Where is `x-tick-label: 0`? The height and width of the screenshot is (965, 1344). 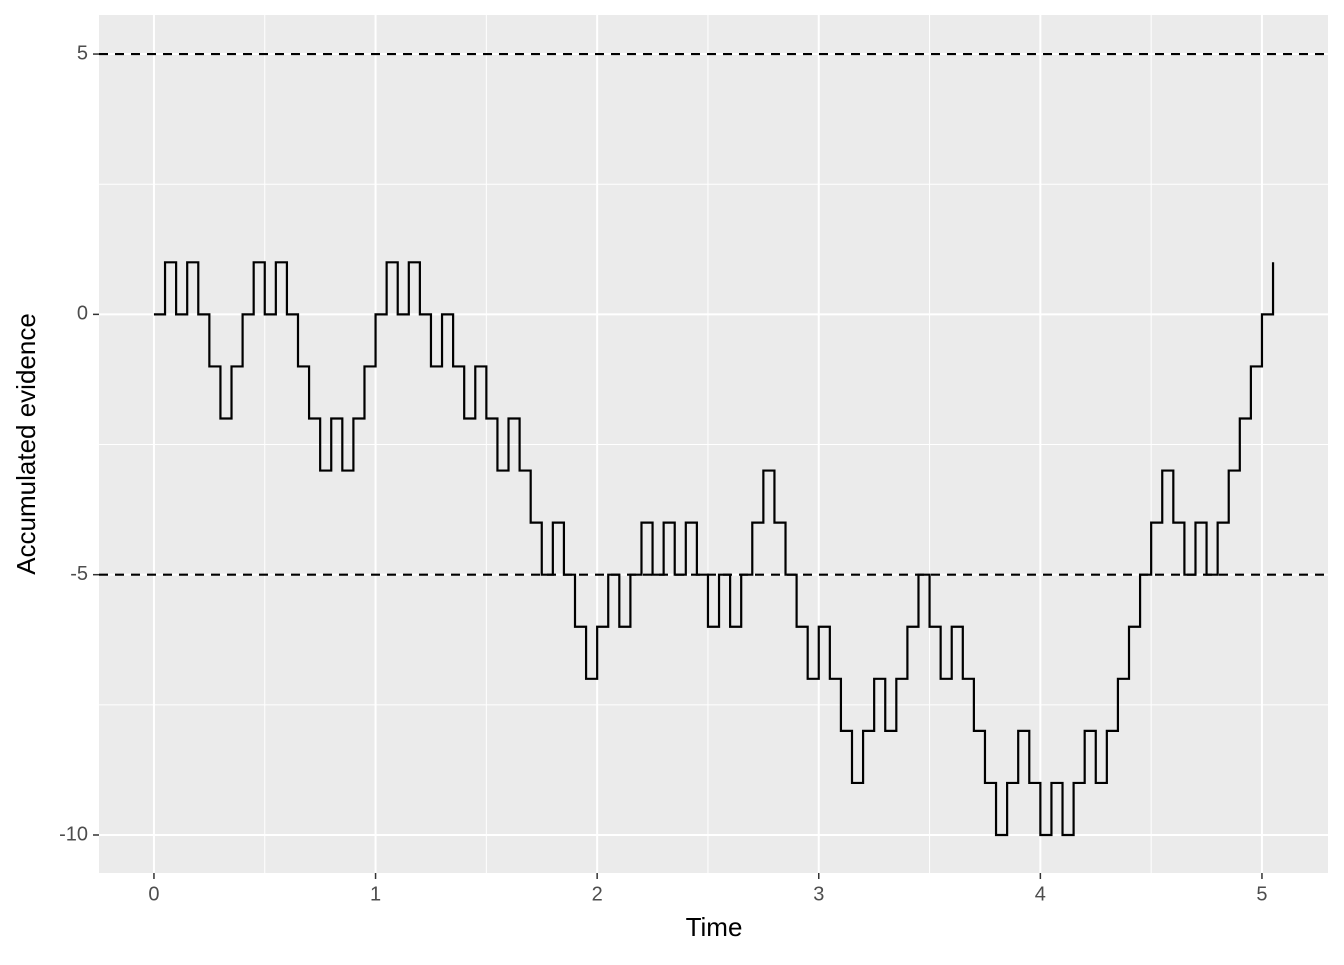
x-tick-label: 0 is located at coordinates (153, 894).